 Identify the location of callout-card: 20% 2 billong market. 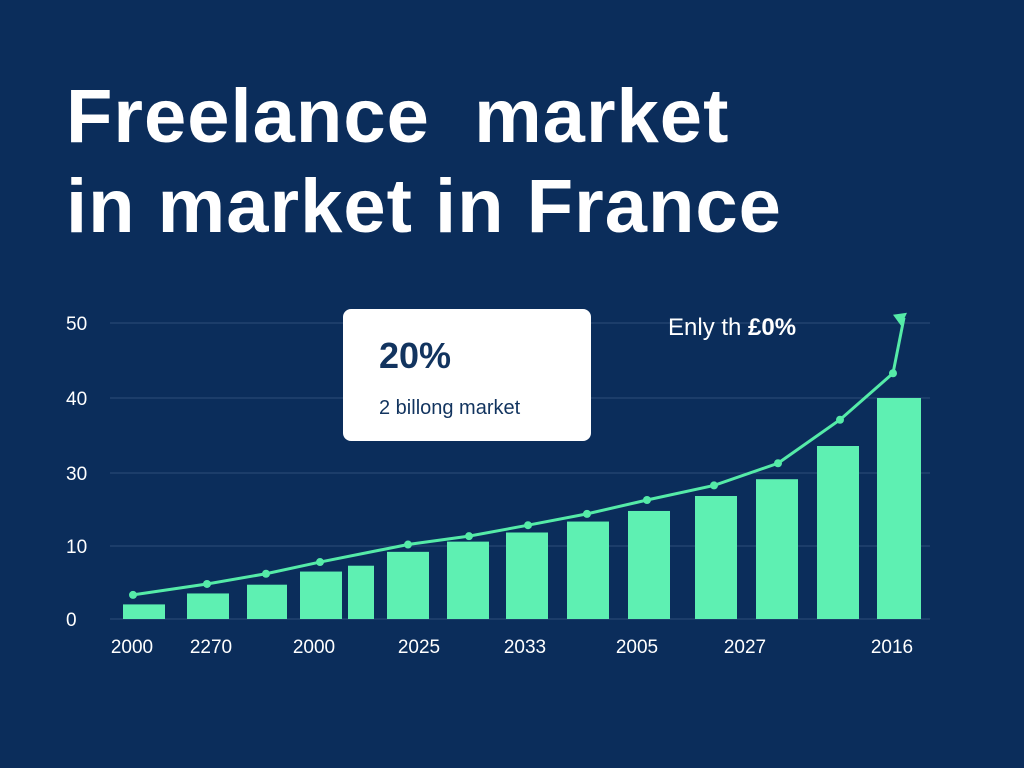
(467, 375).